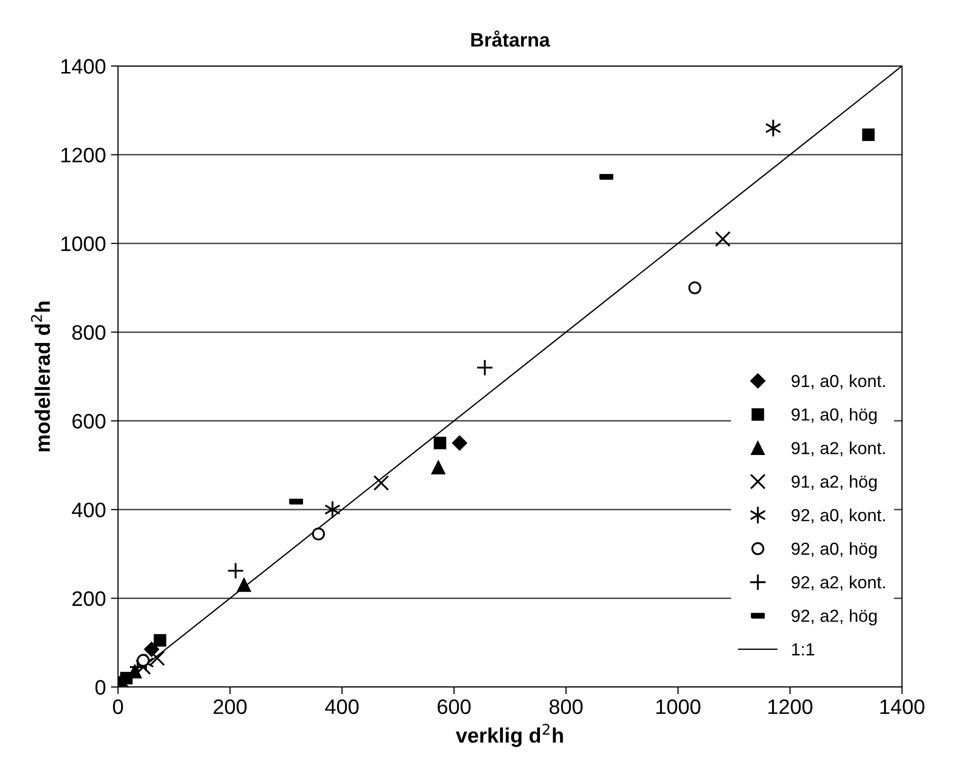 This screenshot has width=963, height=780. I want to click on x-tick-label: 600, so click(454, 706).